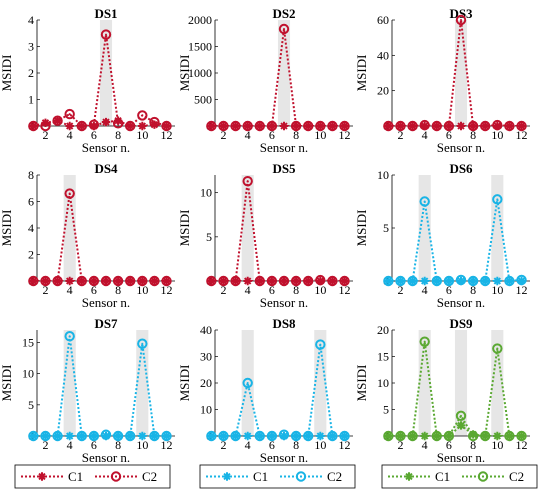 This screenshot has height=498, width=550. I want to click on y-tick-label: 4, so click(31, 20).